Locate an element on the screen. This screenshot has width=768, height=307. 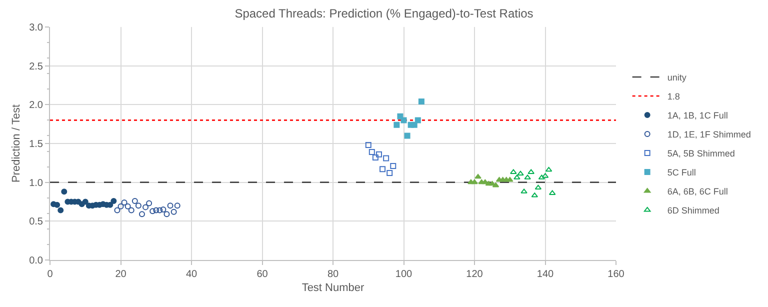
x-tick-label: 60 is located at coordinates (262, 274).